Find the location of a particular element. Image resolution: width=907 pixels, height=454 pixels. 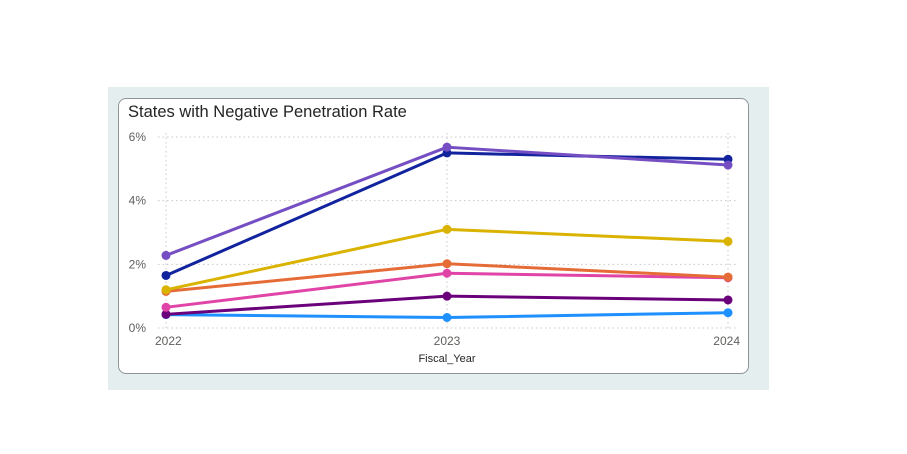

x-tick-label: 2022 is located at coordinates (168, 341).